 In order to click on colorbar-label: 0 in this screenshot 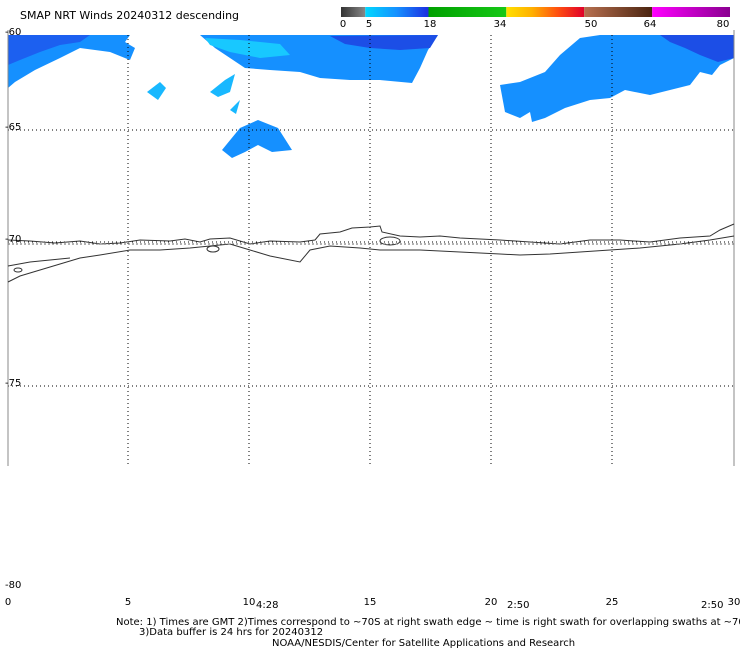, I will do `click(343, 24)`.